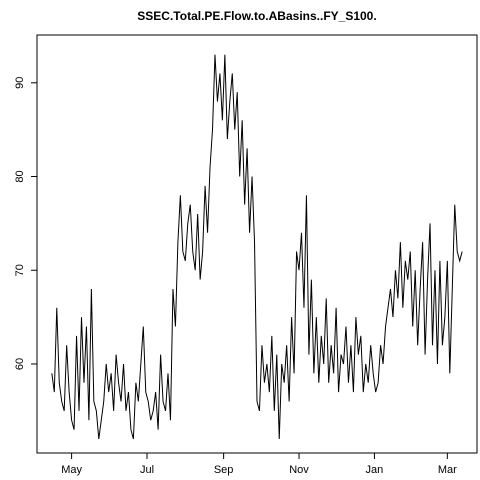  I want to click on x-tick-label: Jul, so click(147, 470).